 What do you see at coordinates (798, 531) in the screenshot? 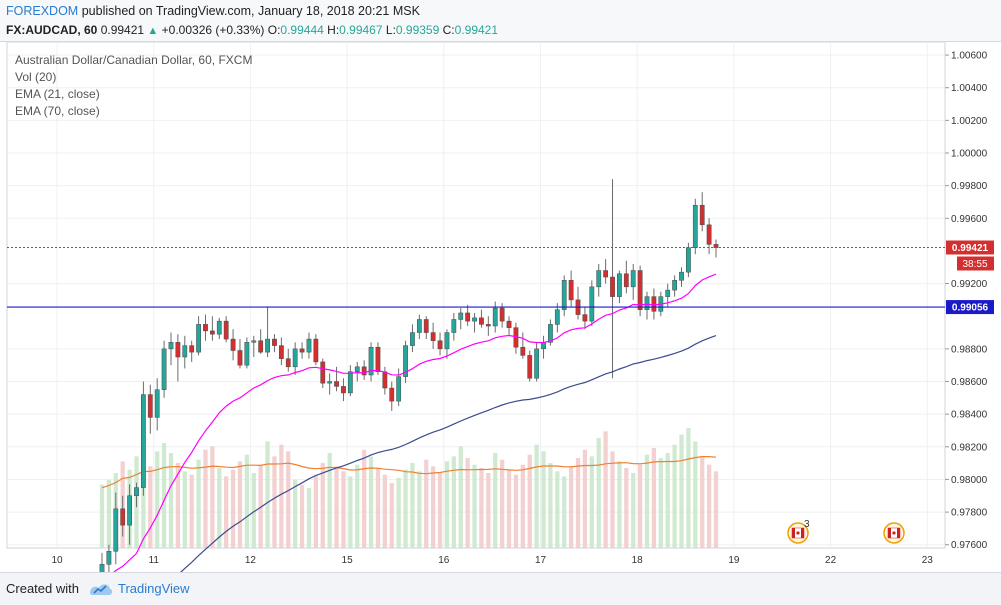
I see `canada-event-icon: 3` at bounding box center [798, 531].